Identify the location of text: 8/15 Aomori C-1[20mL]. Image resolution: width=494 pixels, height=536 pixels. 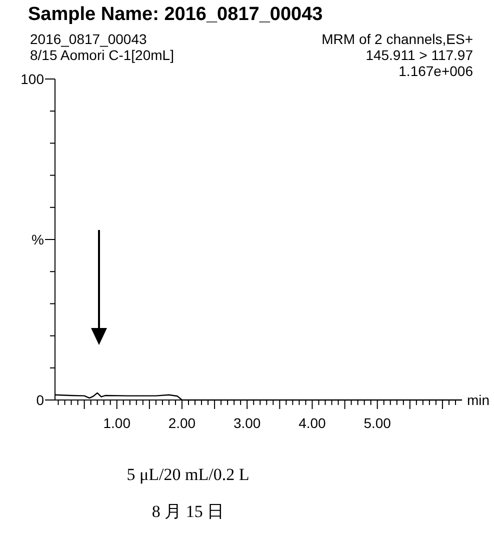
(102, 55).